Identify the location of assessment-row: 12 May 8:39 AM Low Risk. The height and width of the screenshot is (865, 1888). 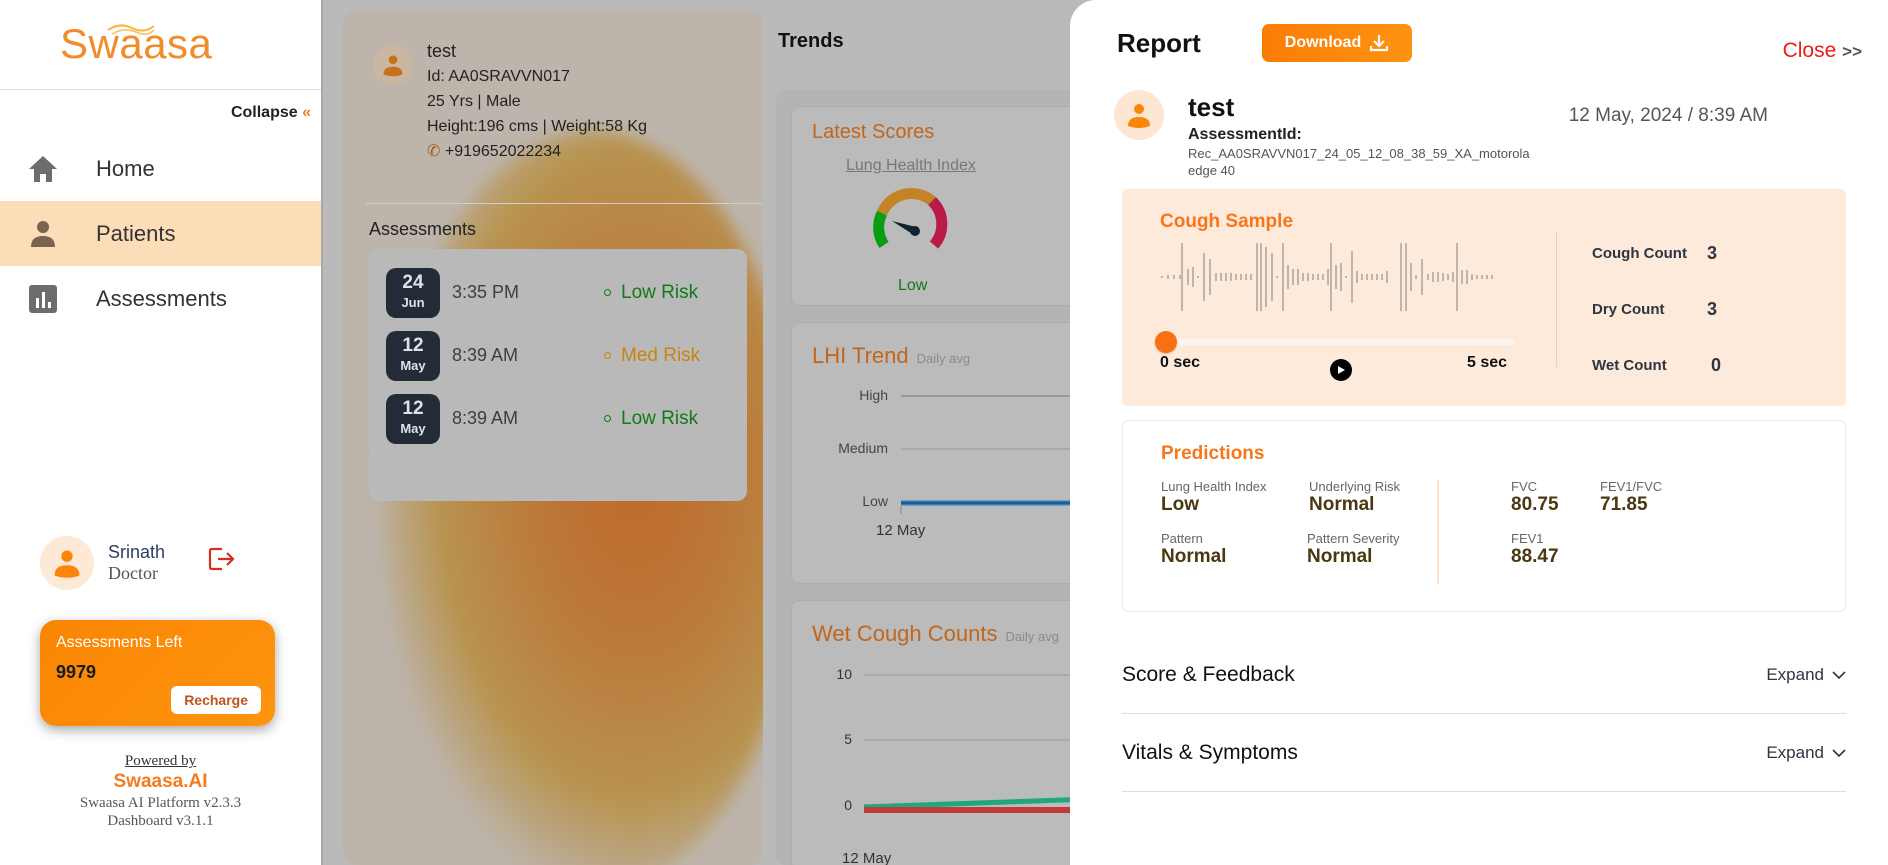
(558, 418).